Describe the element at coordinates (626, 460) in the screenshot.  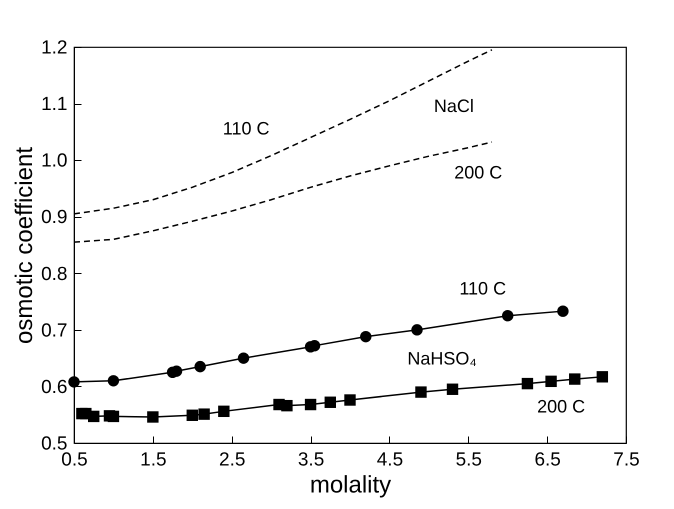
I see `x-tick-label: 7.5` at that location.